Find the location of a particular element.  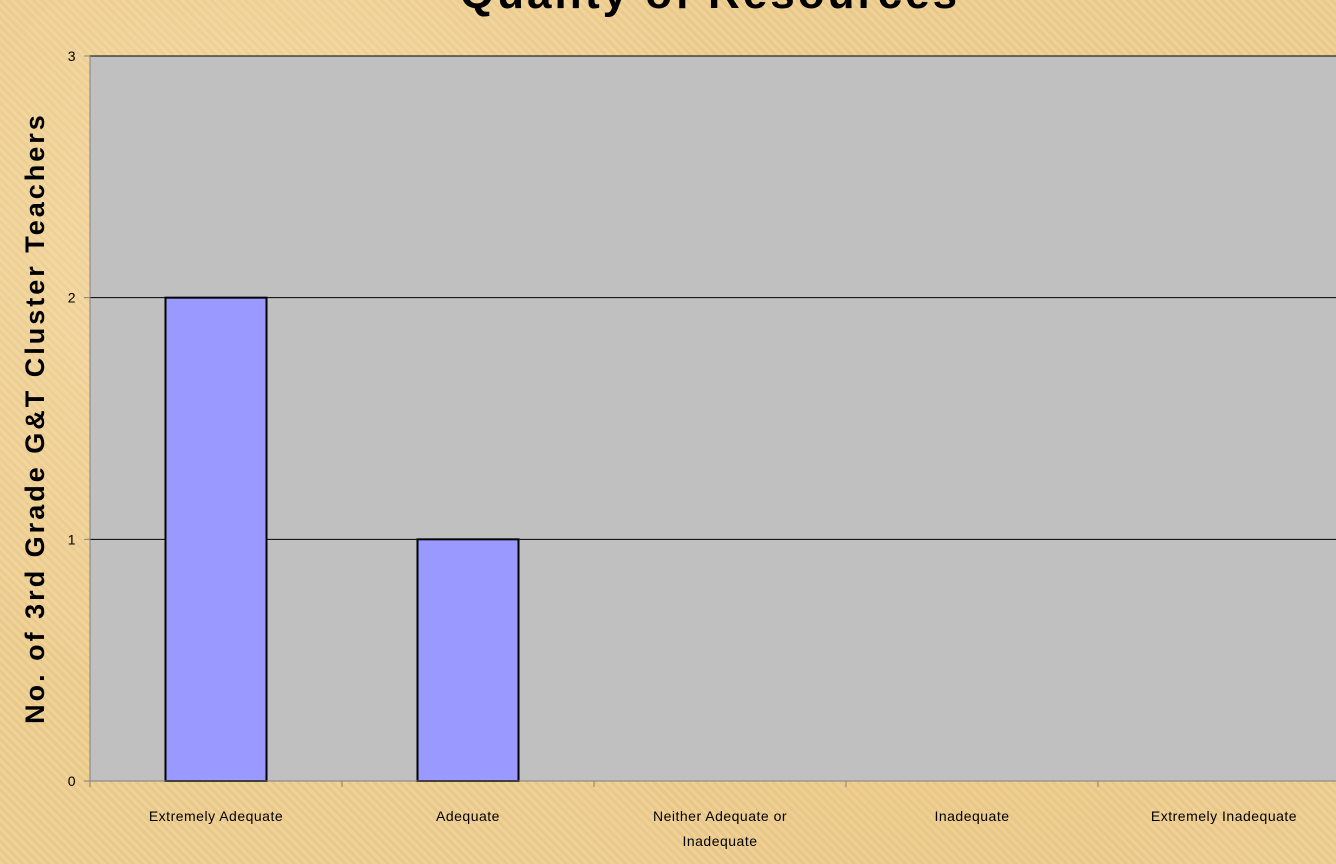

y-tick-label: 0 is located at coordinates (72, 781).